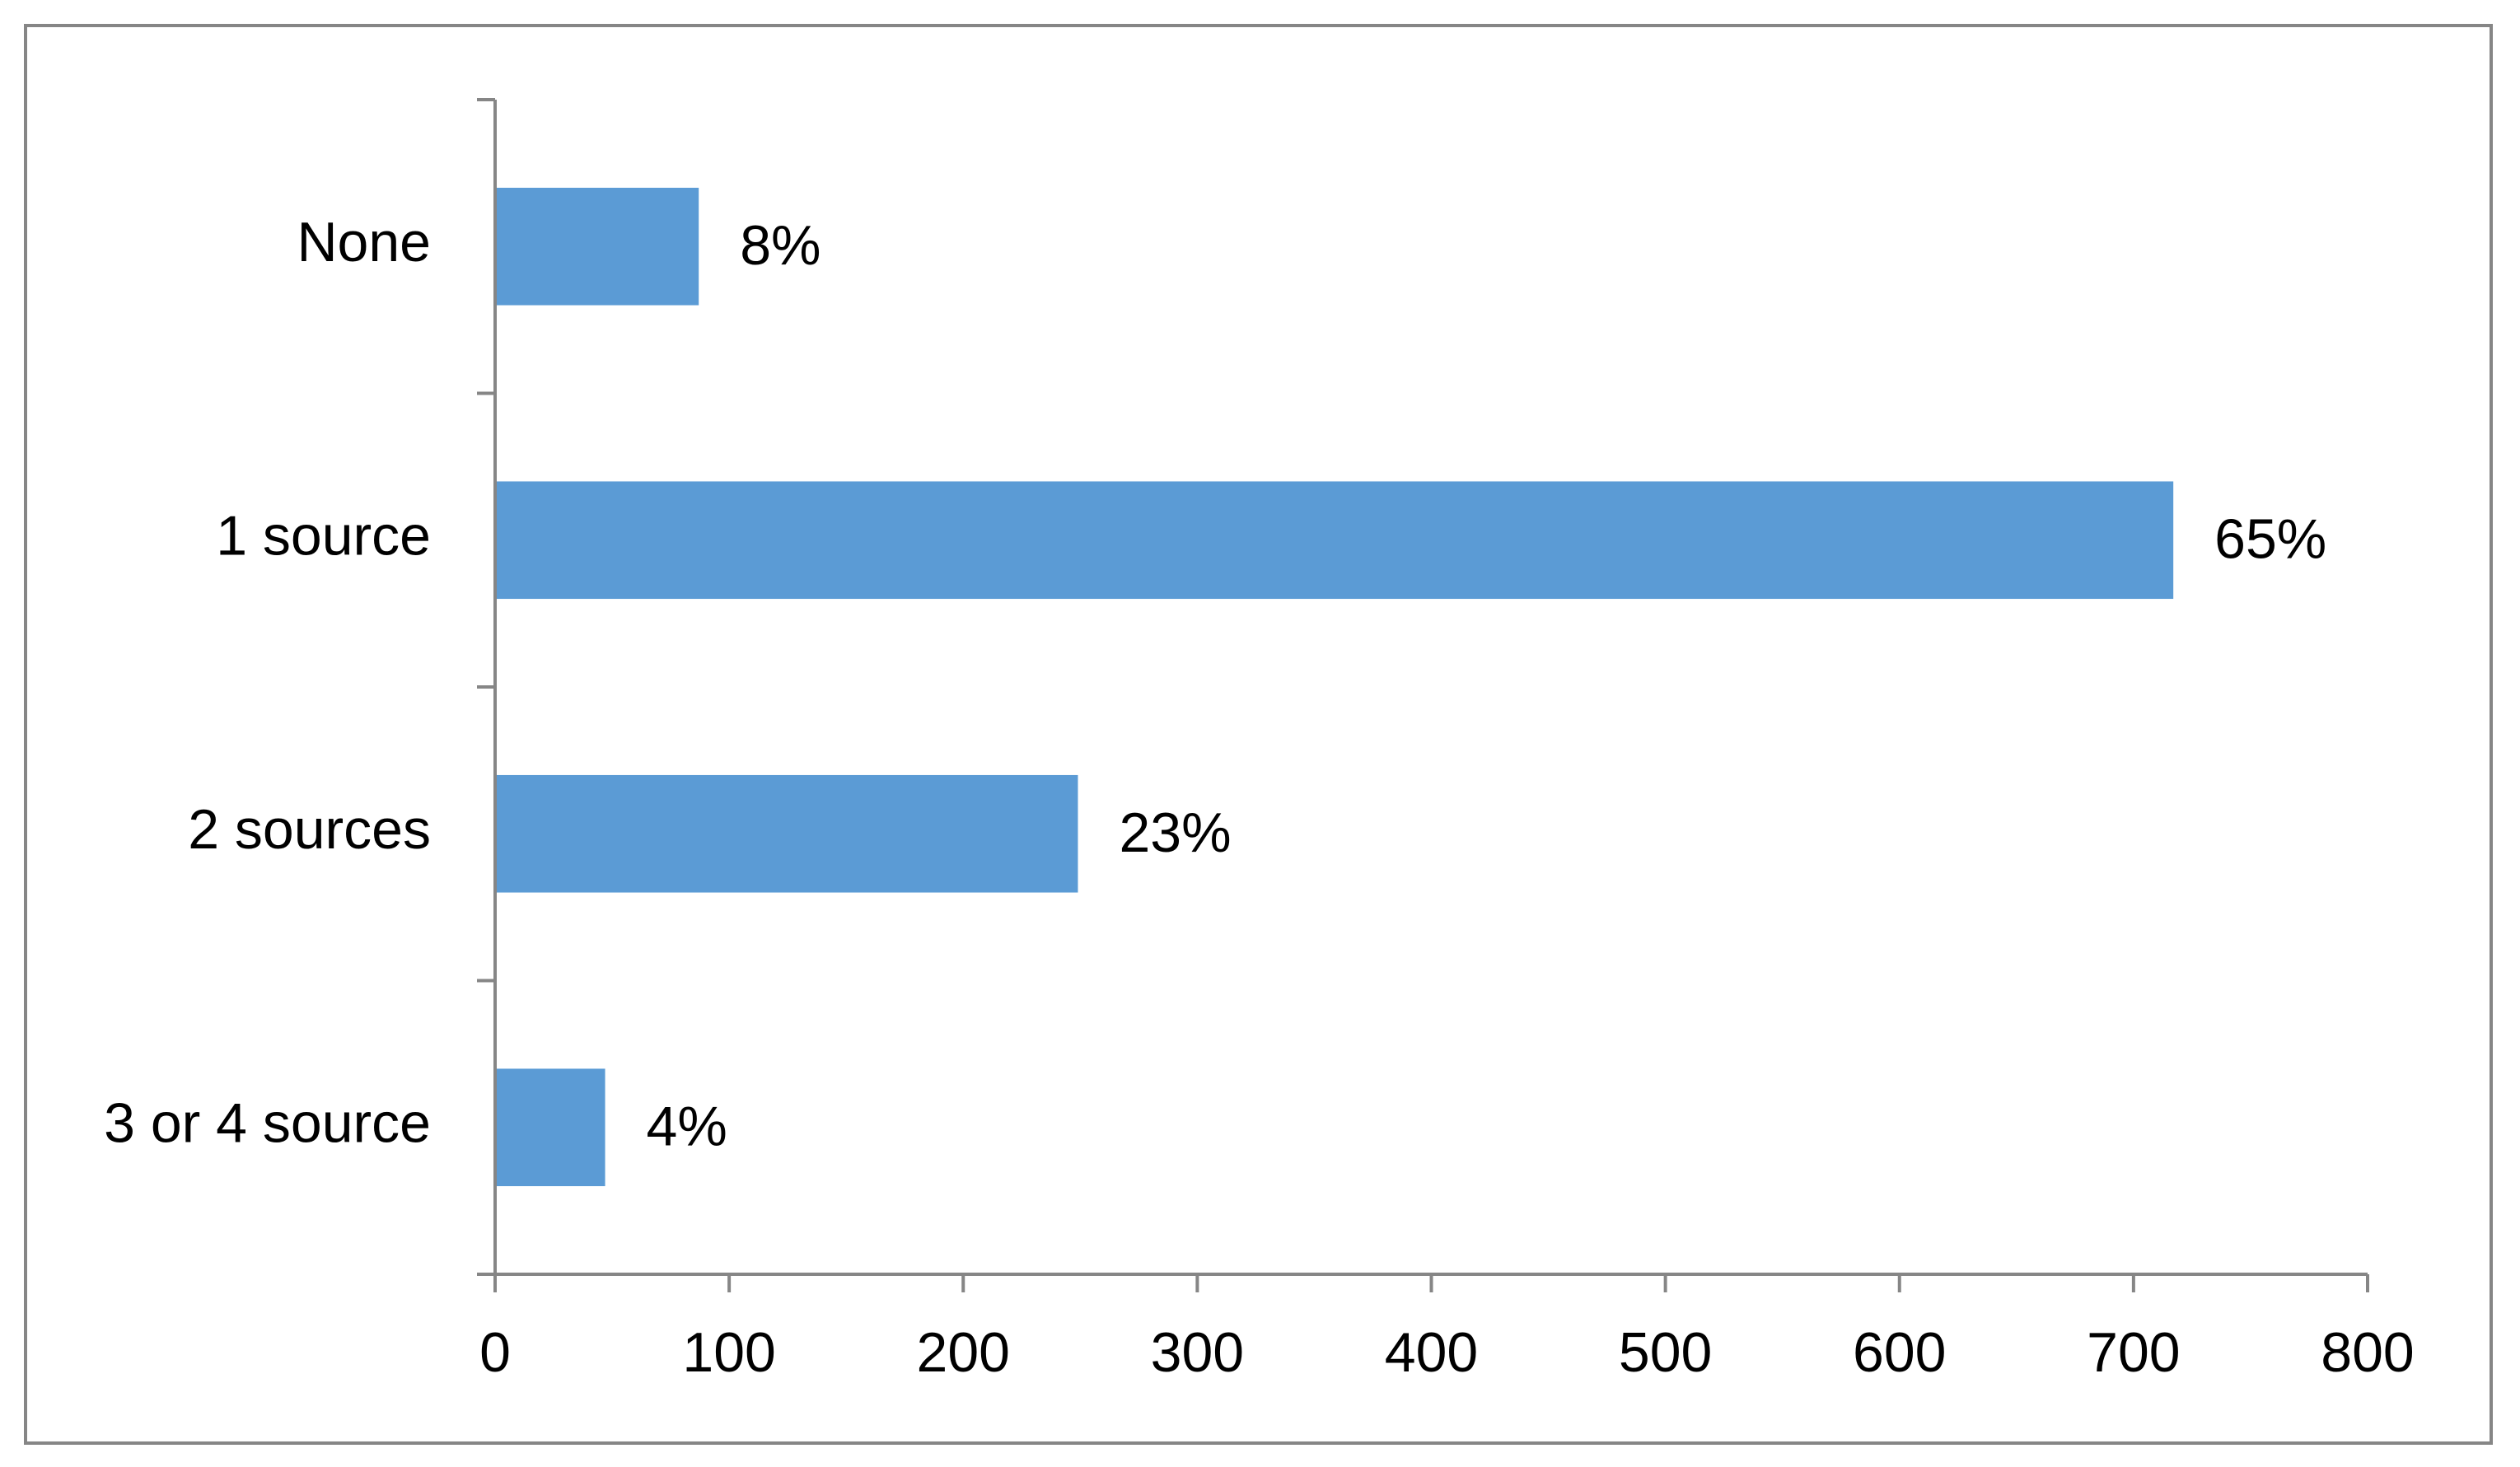 The image size is (2520, 1467). I want to click on x-tick-label: 700, so click(2133, 1352).